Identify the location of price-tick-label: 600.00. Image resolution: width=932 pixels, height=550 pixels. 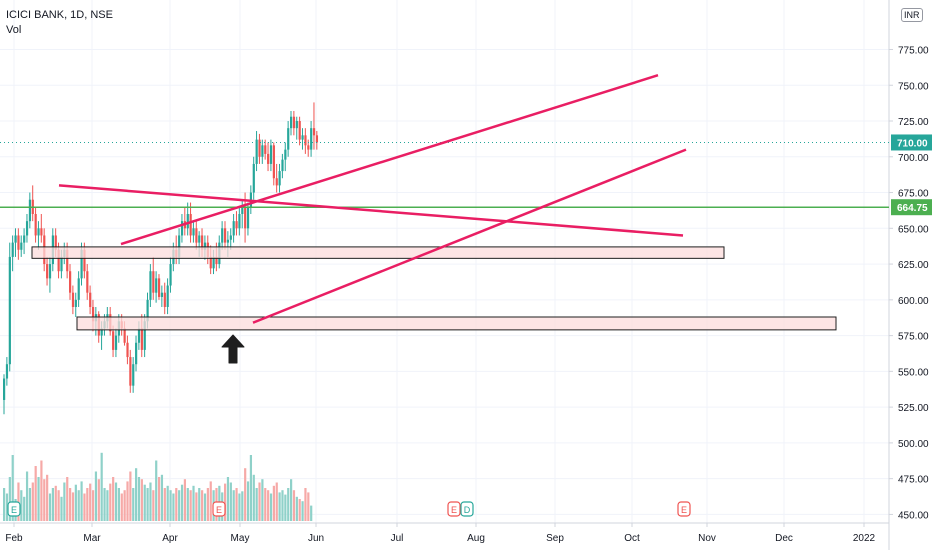
(913, 301).